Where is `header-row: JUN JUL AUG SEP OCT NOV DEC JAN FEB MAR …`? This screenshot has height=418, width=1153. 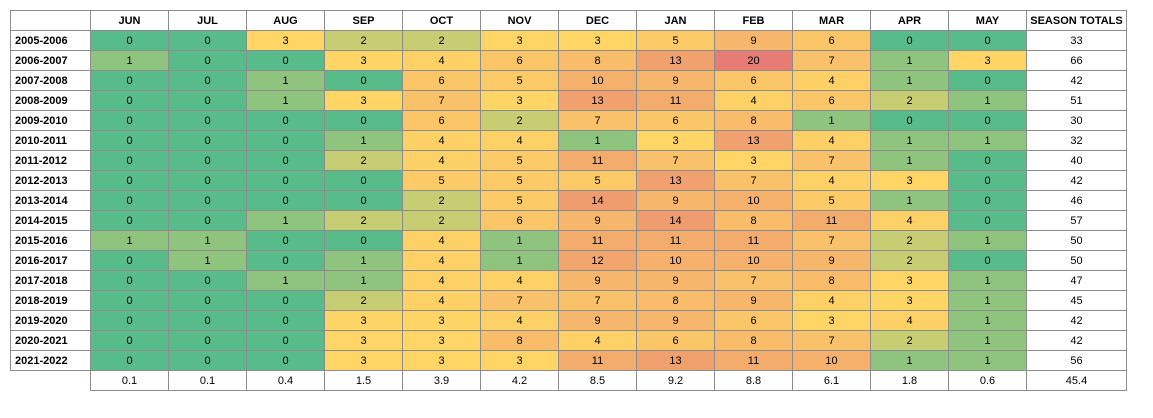
header-row: JUN JUL AUG SEP OCT NOV DEC JAN FEB MAR … is located at coordinates (568, 20).